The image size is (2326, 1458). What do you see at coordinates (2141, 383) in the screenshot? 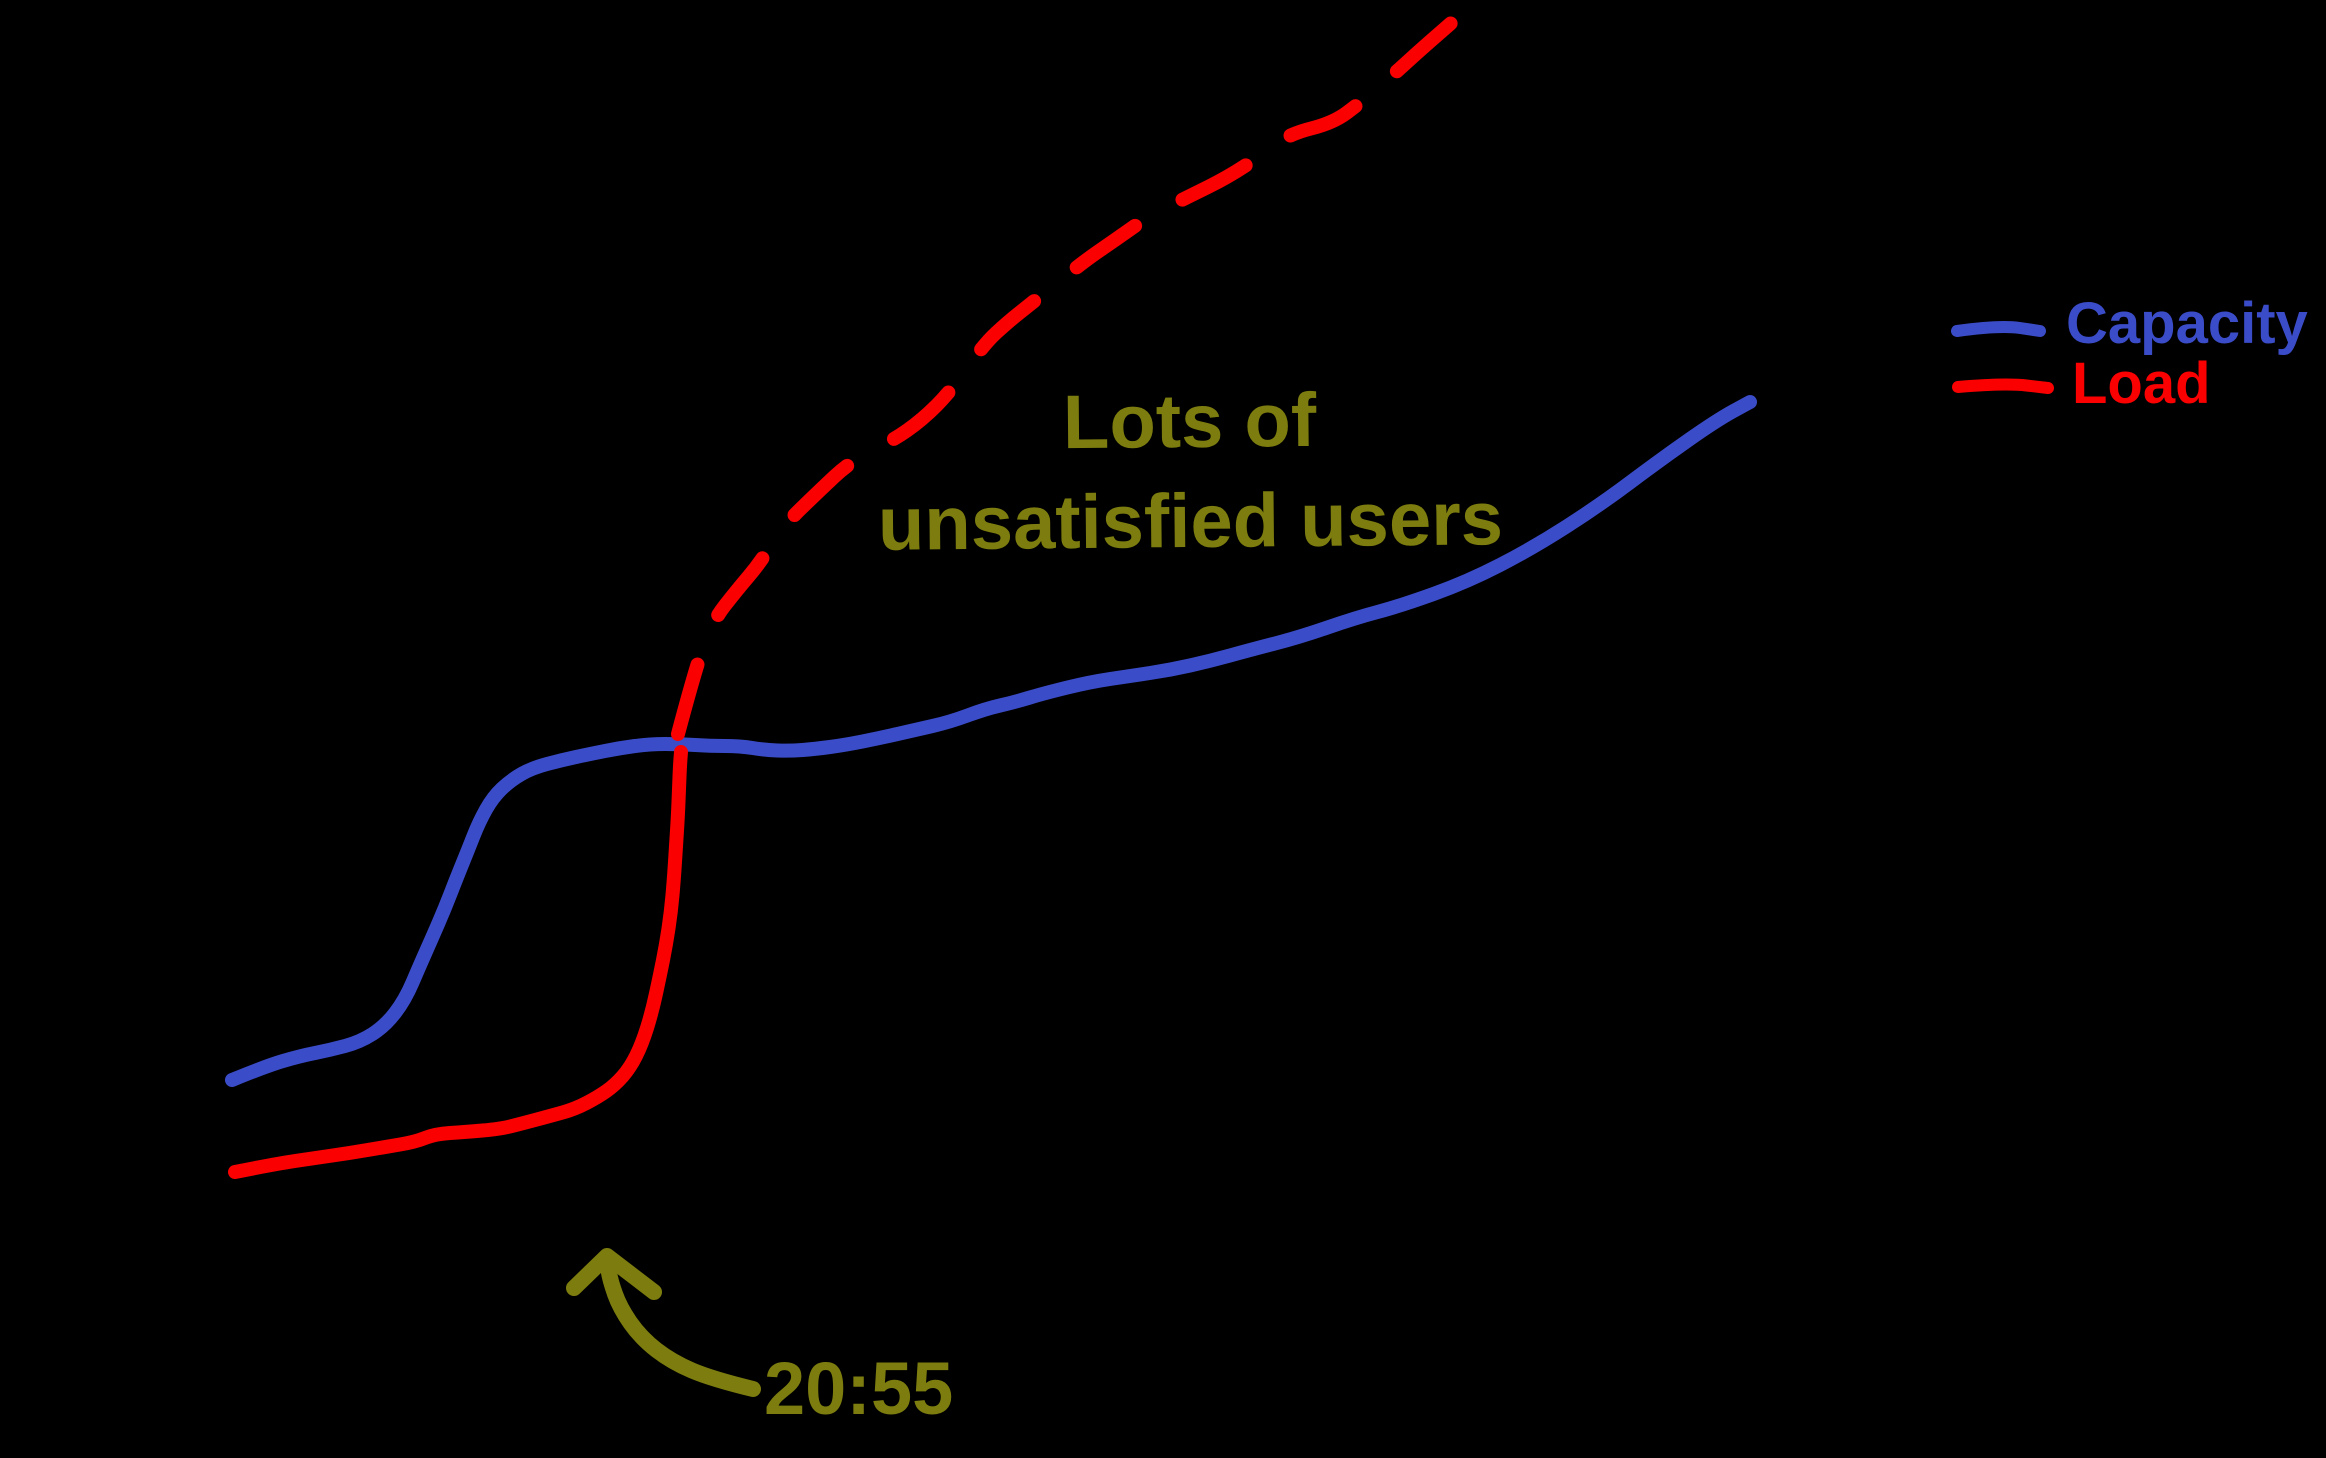
I see `legend-label-load: Load` at bounding box center [2141, 383].